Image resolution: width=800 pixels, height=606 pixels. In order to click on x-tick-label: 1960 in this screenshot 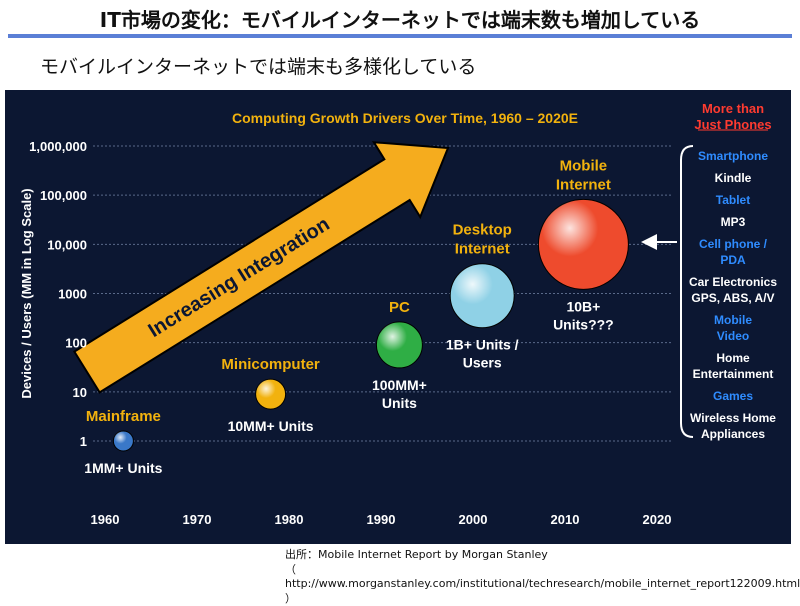, I will do `click(105, 519)`.